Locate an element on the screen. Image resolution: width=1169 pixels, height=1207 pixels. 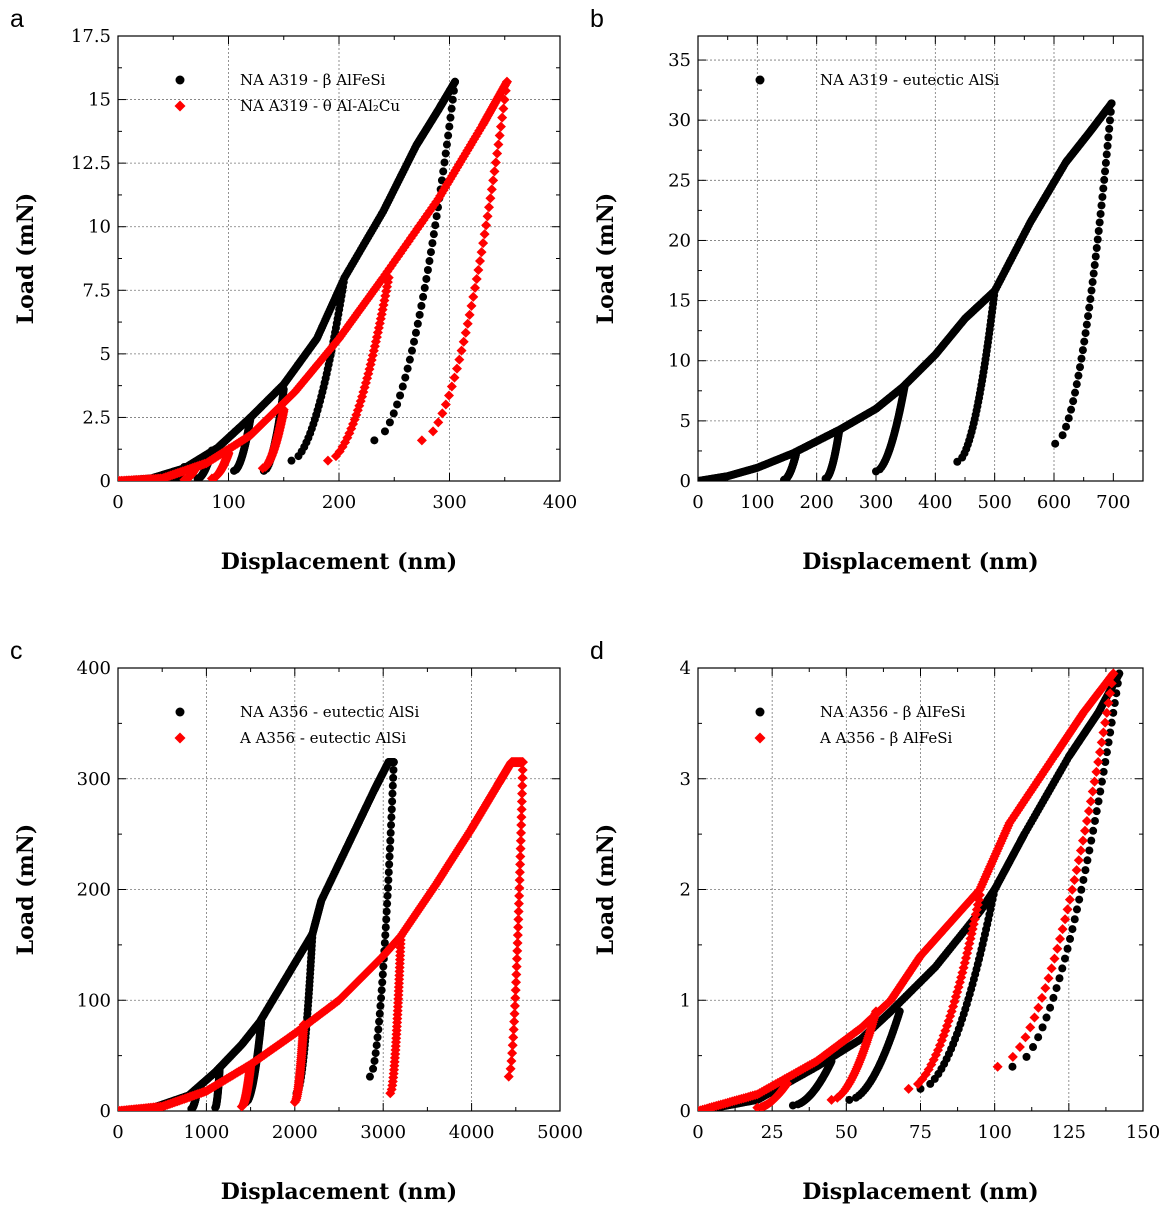
y-tick-label: 2.5 is located at coordinates (96, 417).